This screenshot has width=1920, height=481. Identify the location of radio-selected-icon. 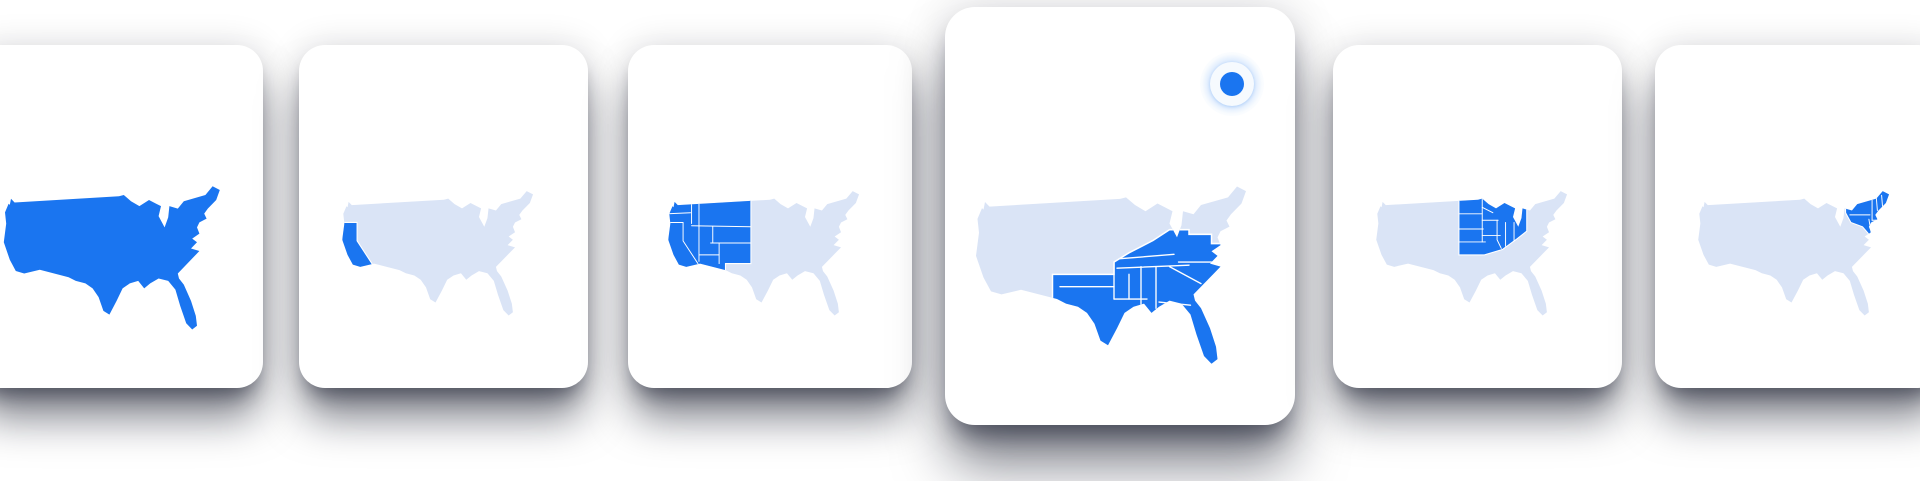
(1232, 84).